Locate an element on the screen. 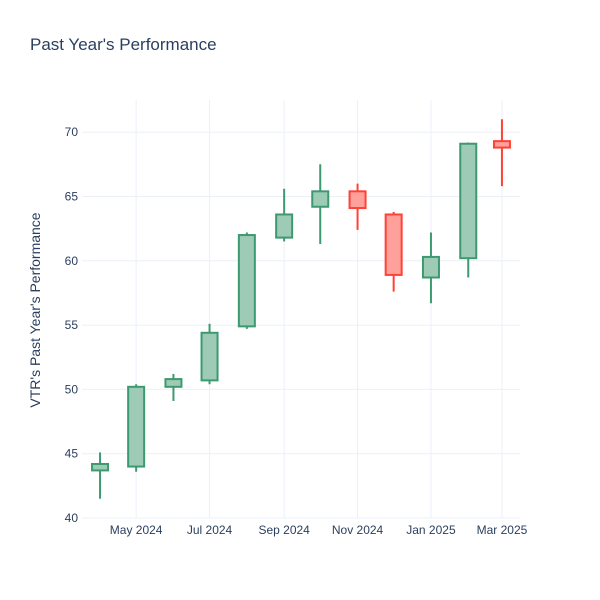 The image size is (600, 600). y-axis-ticks: 40 45 50 55 60 65 70 is located at coordinates (72, 325).